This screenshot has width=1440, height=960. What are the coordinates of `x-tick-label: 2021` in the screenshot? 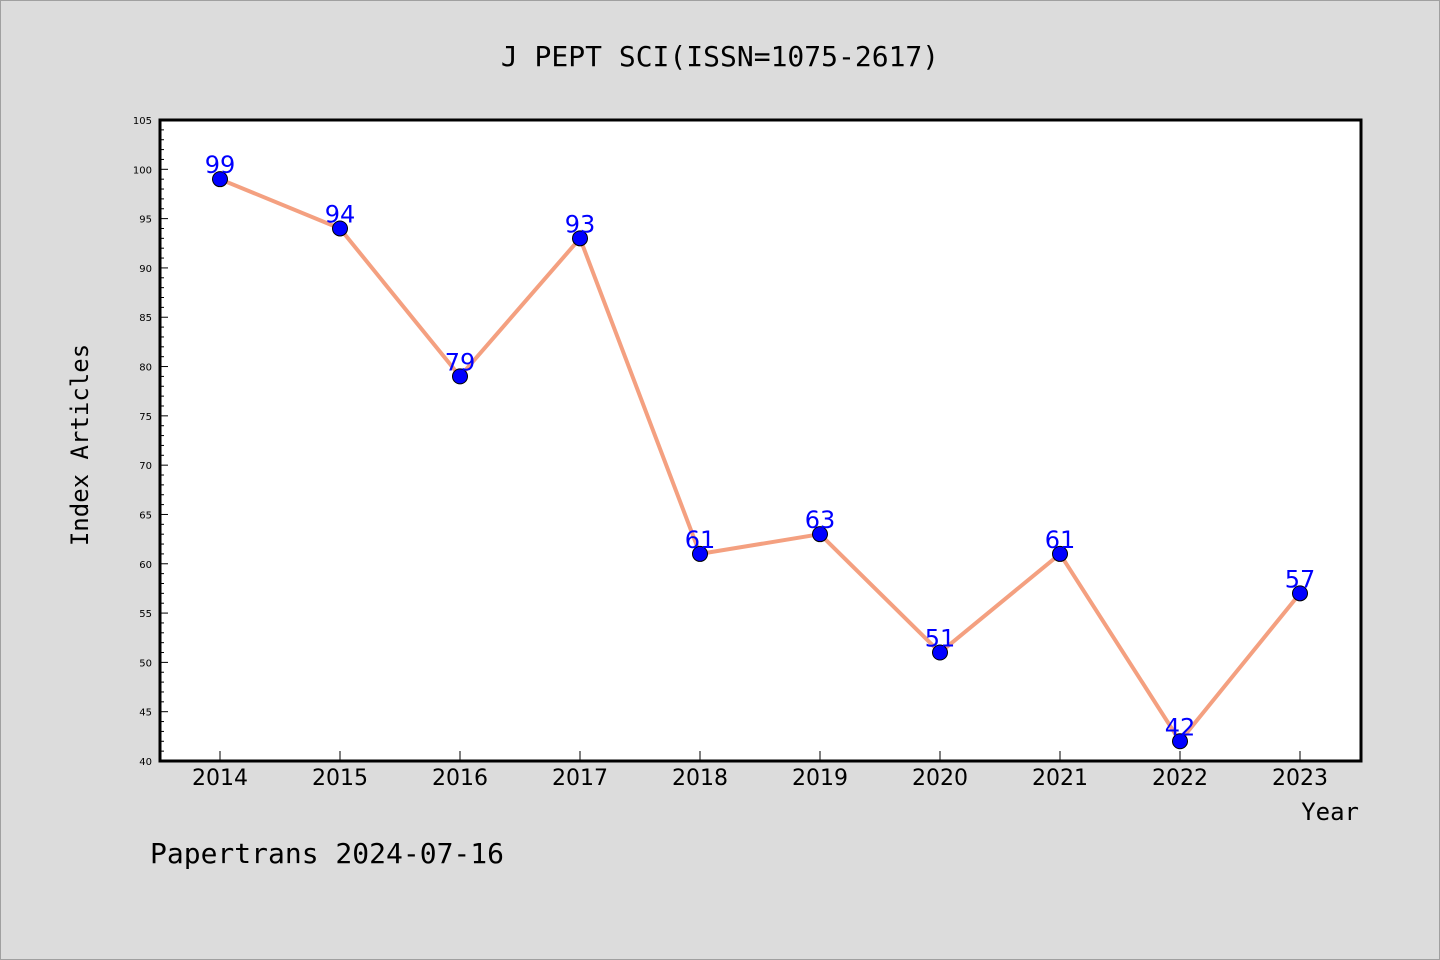 It's located at (1060, 778).